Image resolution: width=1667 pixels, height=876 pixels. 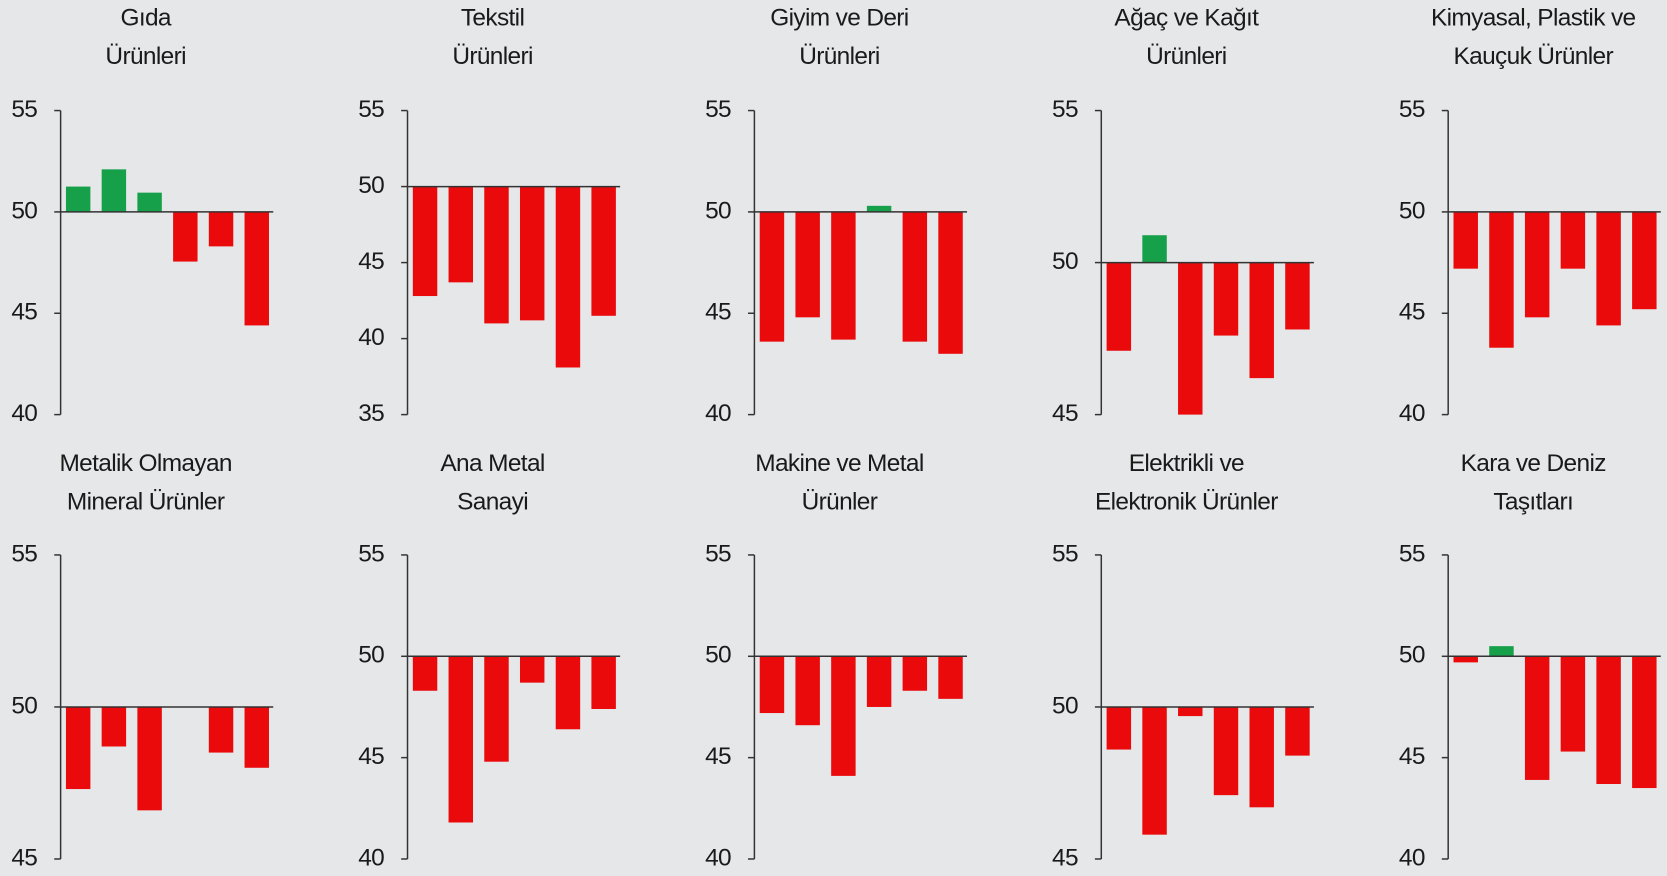 I want to click on chart-title: Sanayi, so click(x=492, y=501).